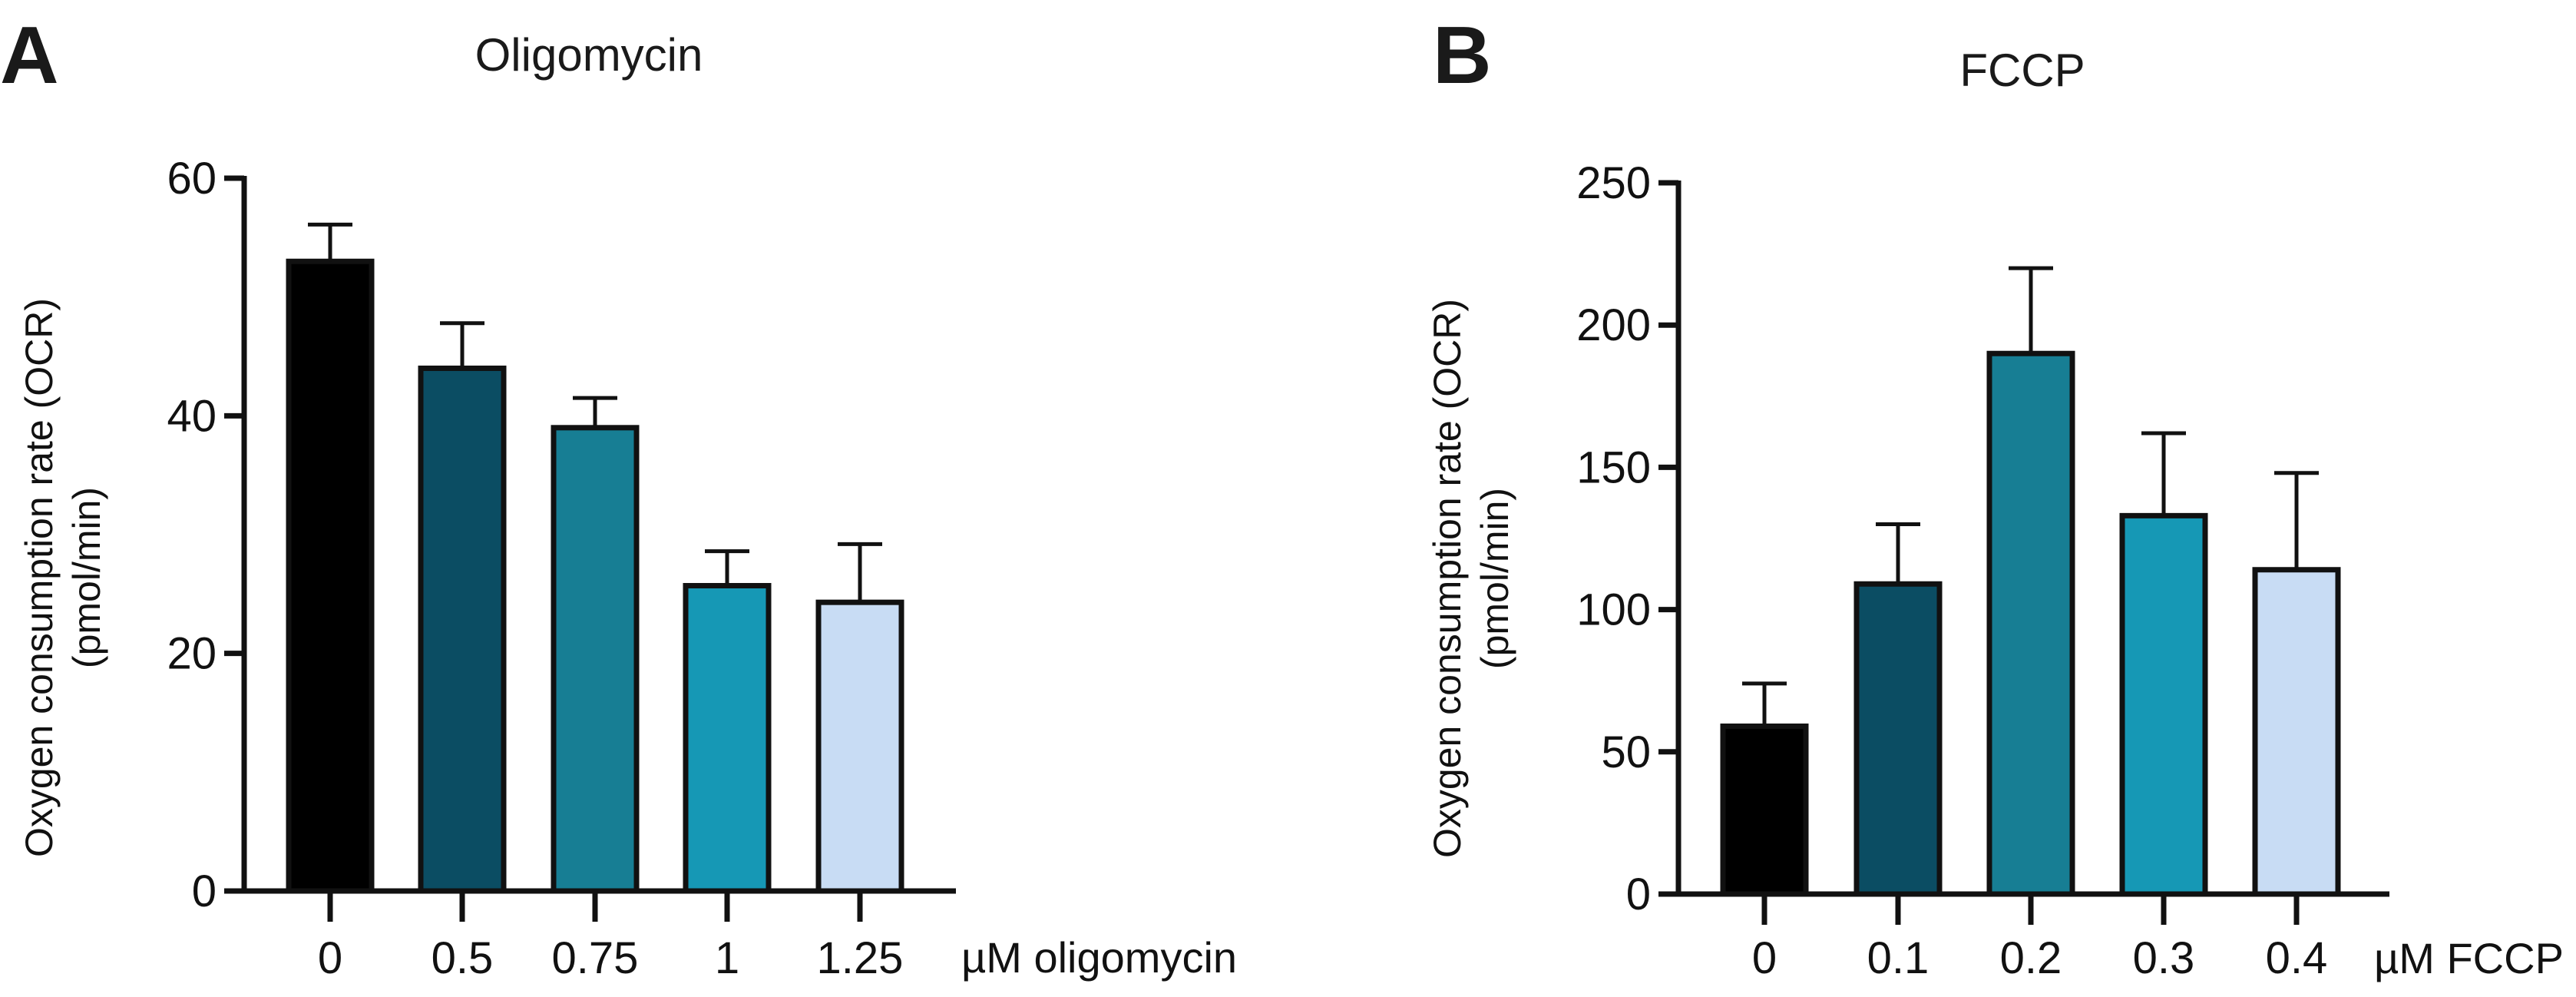  Describe the element at coordinates (589, 55) in the screenshot. I see `panel-a-title: Oligomycin` at that location.